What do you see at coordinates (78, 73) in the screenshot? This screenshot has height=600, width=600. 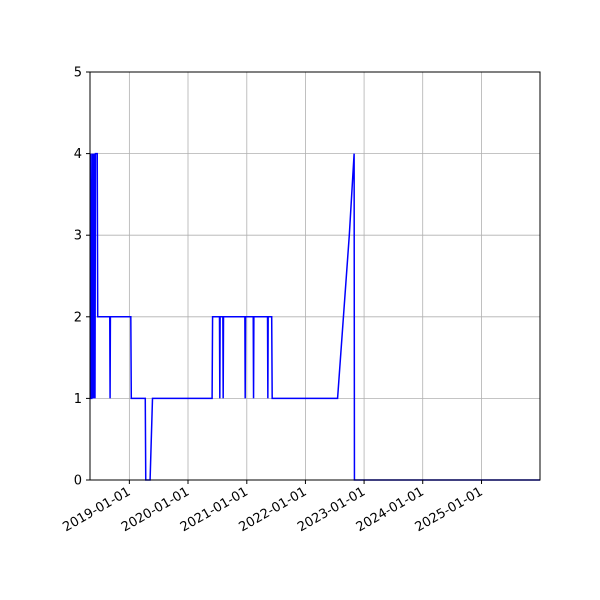 I see `y-tick-label: 5` at bounding box center [78, 73].